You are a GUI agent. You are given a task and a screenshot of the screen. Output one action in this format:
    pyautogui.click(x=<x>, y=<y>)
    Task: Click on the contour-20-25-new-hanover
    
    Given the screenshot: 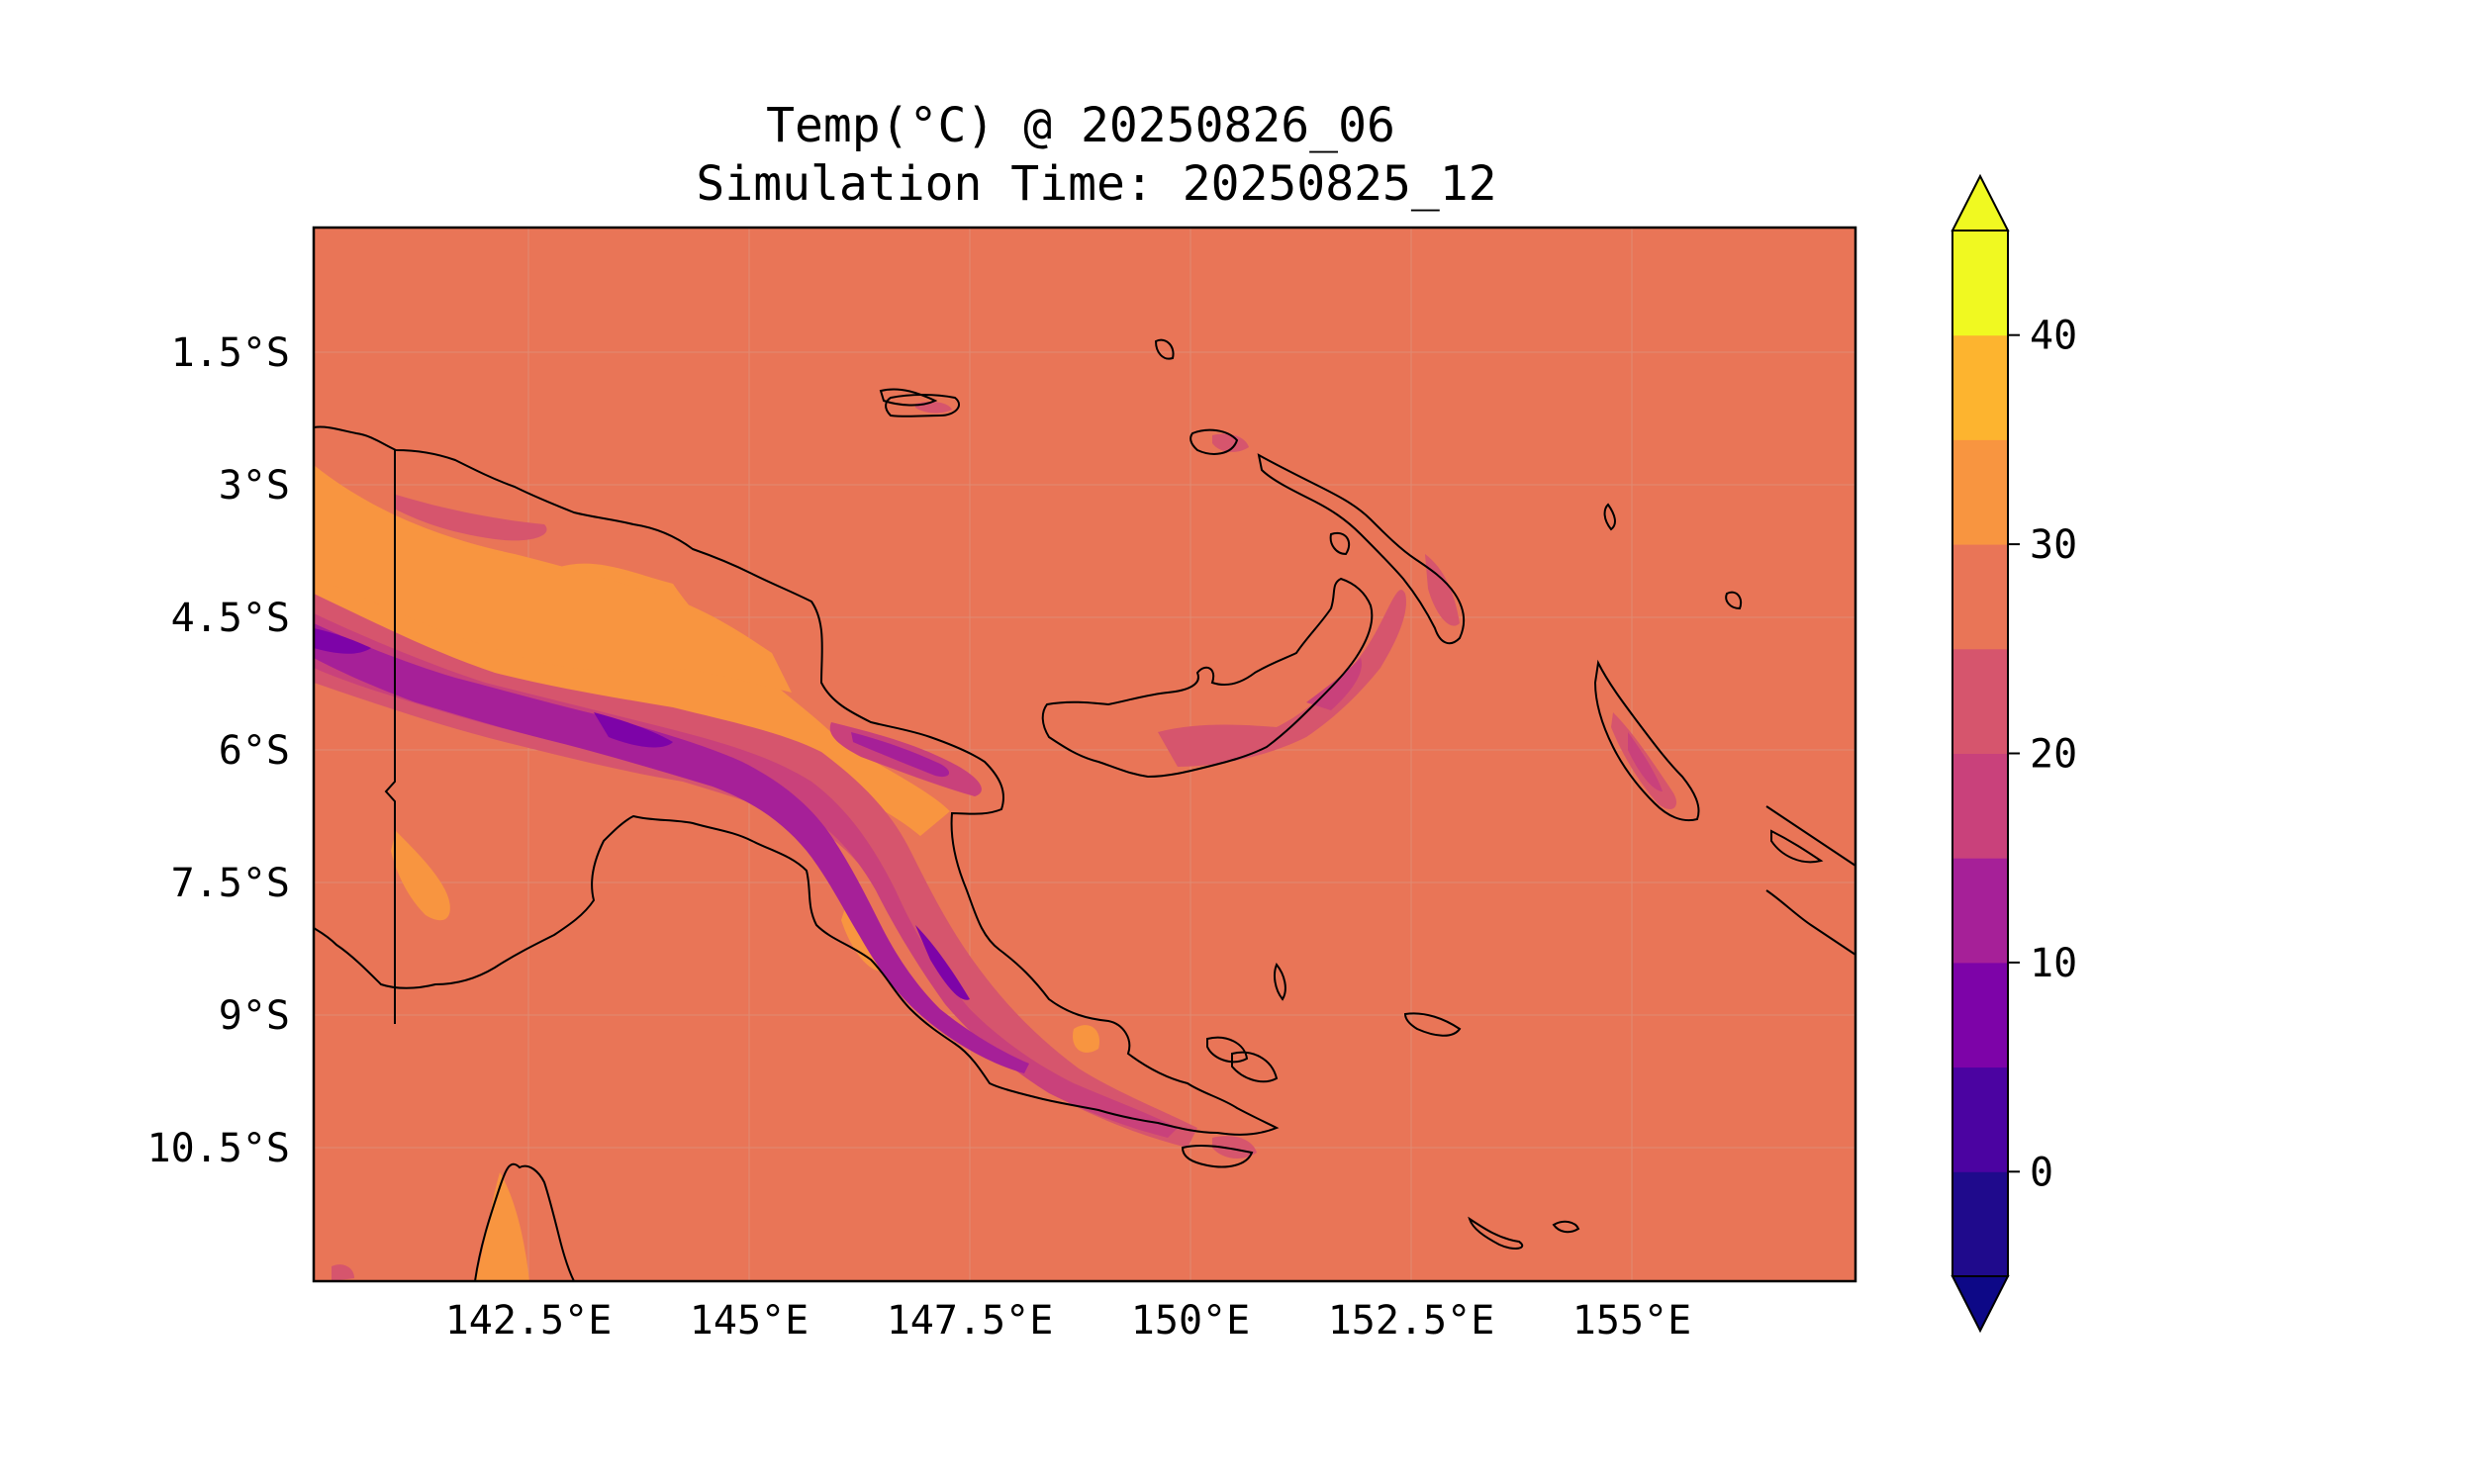 What is the action you would take?
    pyautogui.click(x=1231, y=442)
    